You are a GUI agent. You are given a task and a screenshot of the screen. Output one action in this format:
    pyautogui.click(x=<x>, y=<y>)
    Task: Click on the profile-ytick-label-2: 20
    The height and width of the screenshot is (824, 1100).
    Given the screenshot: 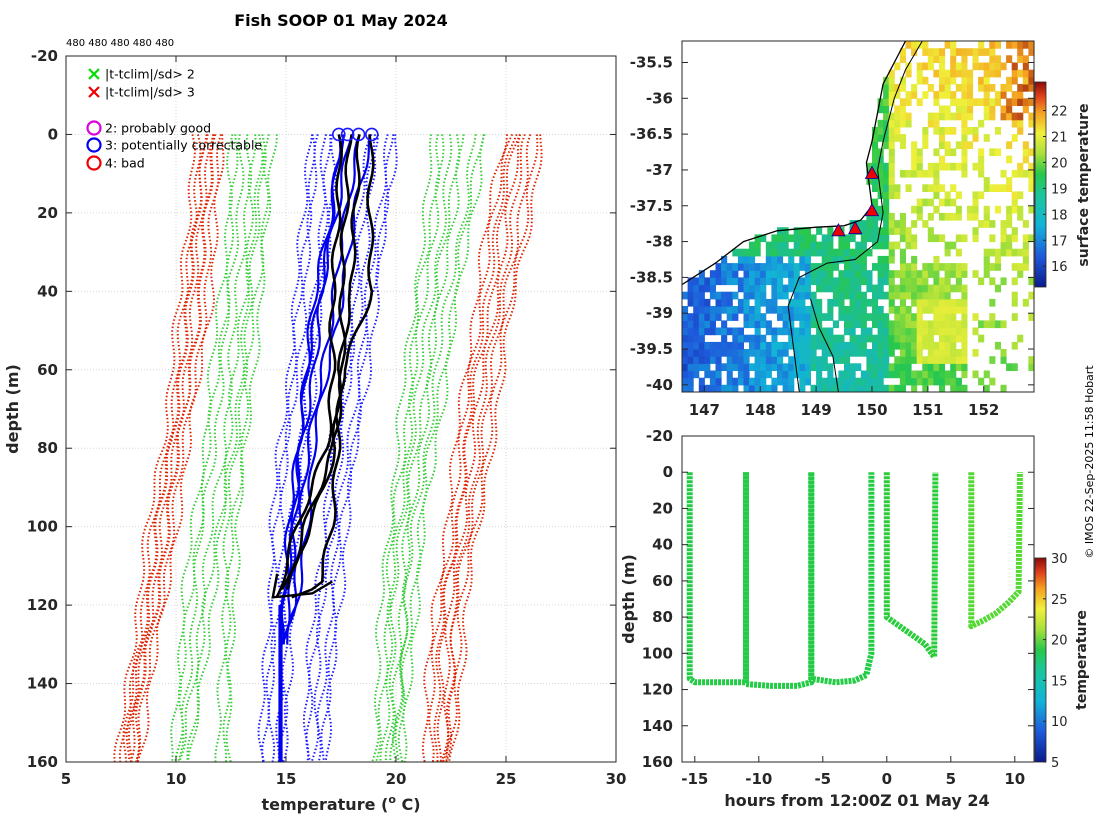 What is the action you would take?
    pyautogui.click(x=47, y=213)
    